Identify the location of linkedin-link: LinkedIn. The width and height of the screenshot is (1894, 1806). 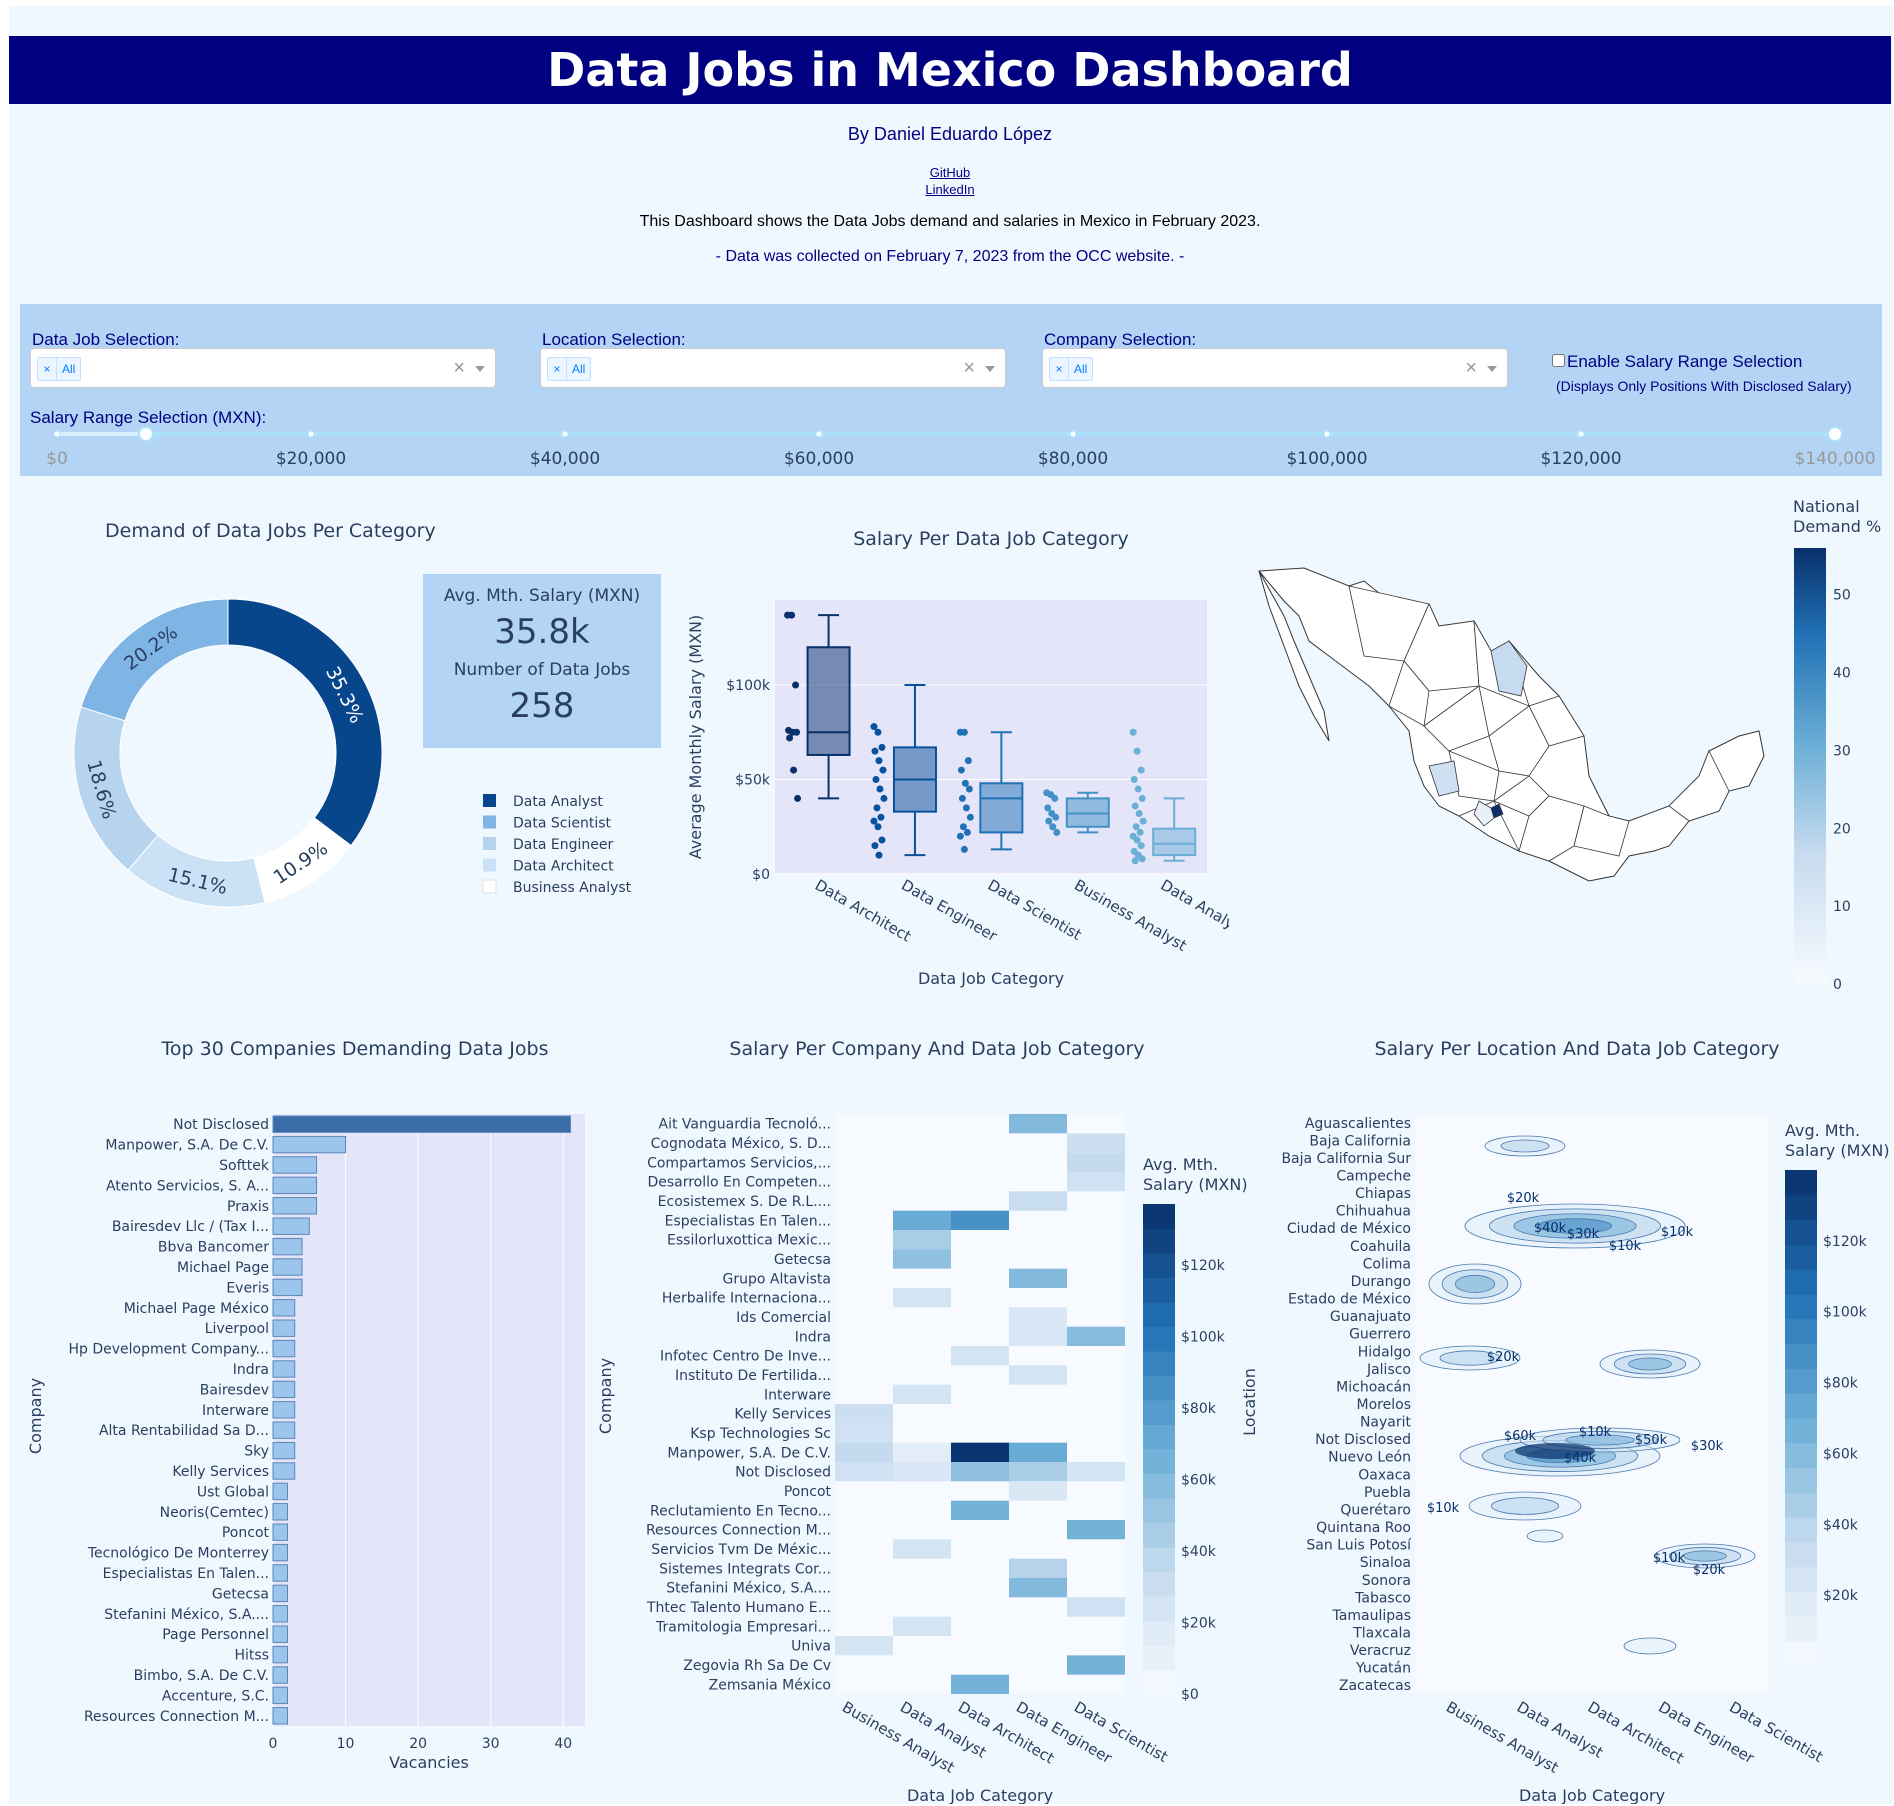
(950, 189).